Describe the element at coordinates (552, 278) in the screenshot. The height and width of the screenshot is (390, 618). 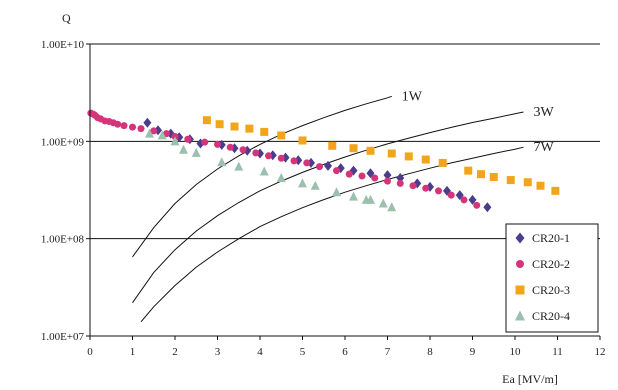
I see `legend: CR20-1 CR20-2 CR20-3 CR20-4` at that location.